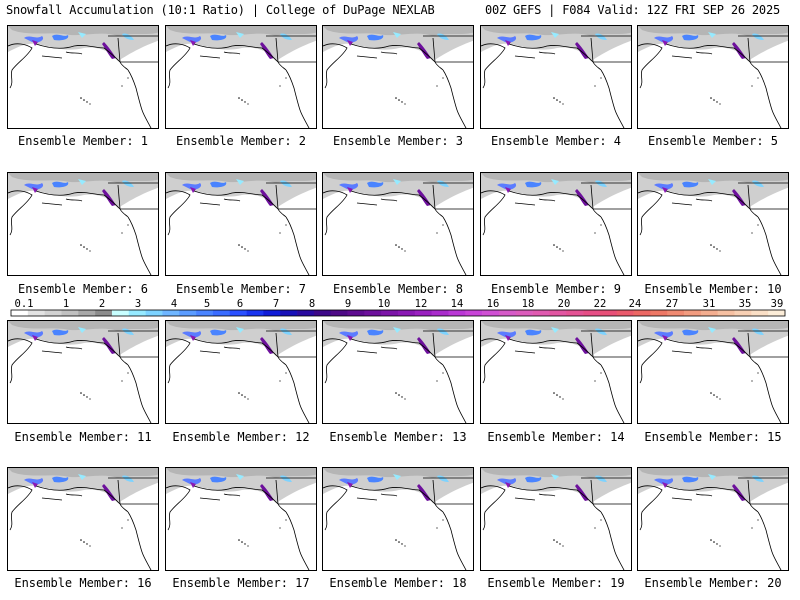 This screenshot has height=600, width=800. I want to click on colorbar-tick-label: 31, so click(709, 304).